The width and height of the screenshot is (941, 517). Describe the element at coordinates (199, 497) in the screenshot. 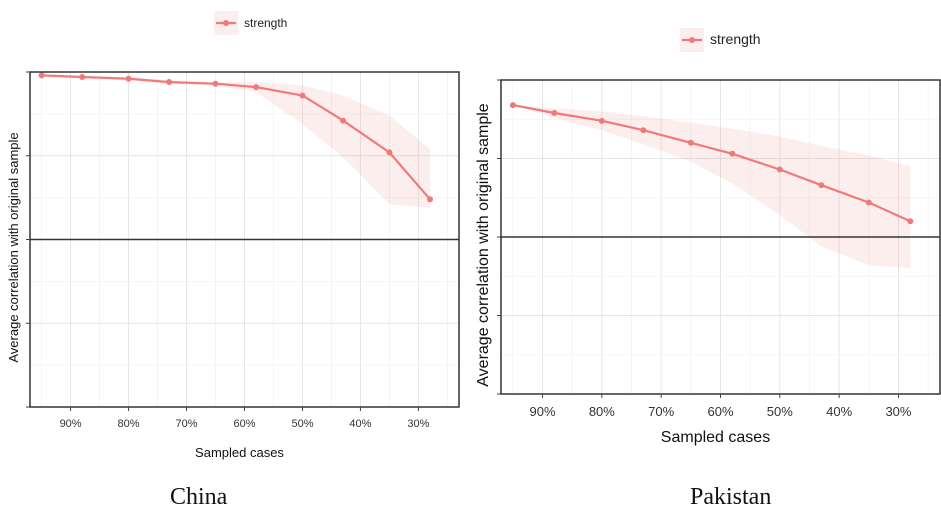

I see `china-caption: China` at that location.